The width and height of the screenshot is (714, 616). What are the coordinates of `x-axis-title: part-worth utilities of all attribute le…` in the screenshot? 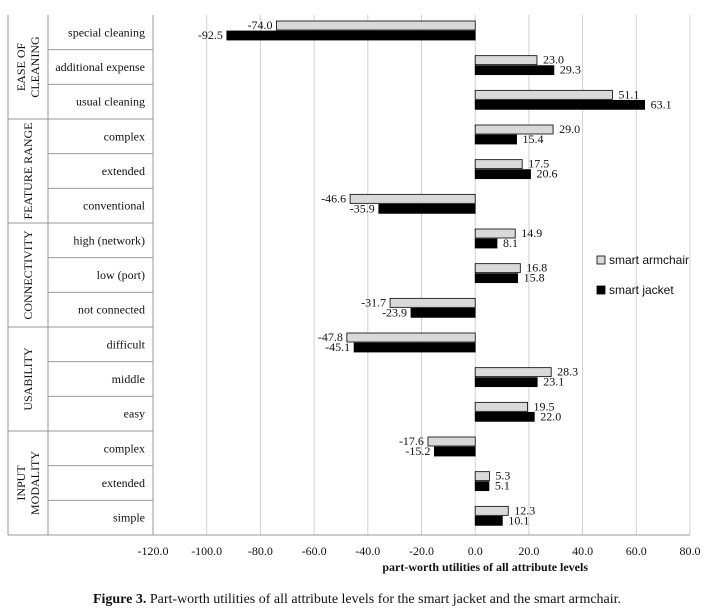 It's located at (485, 567).